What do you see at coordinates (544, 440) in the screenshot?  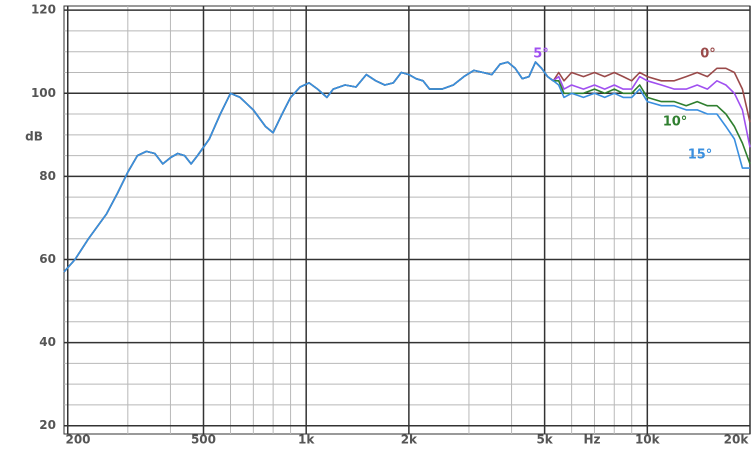 I see `x-tick-label: 5k` at bounding box center [544, 440].